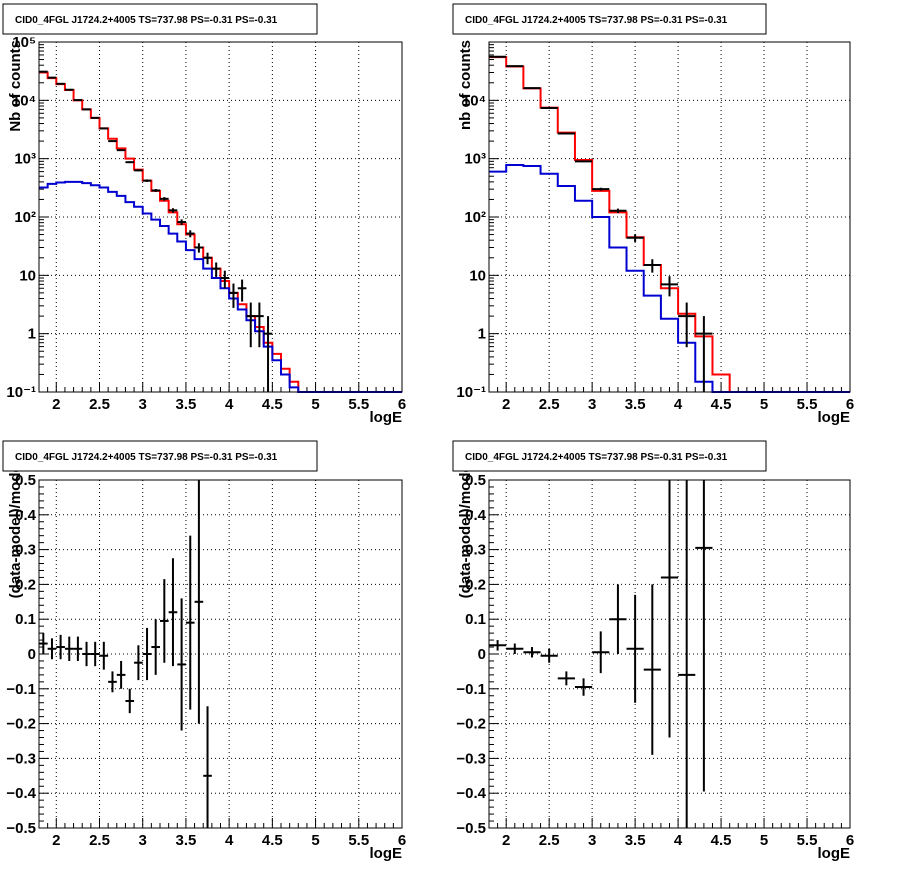  I want to click on y-tick-label: −0.1, so click(471, 689).